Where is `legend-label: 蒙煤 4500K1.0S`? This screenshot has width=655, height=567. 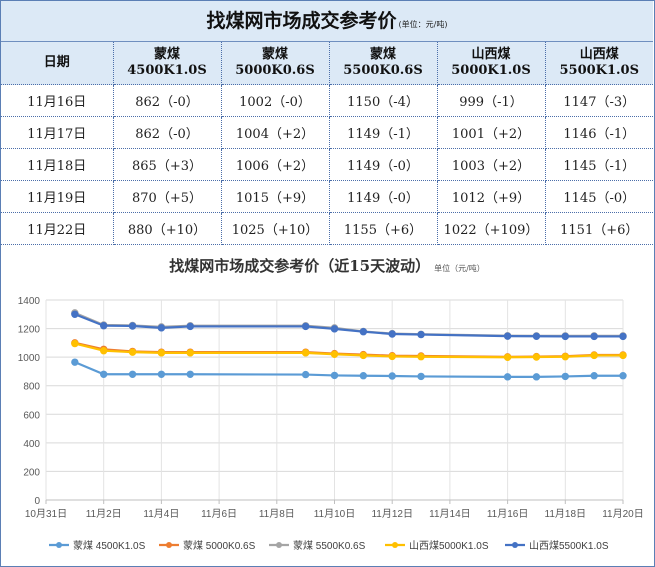 legend-label: 蒙煤 4500K1.0S is located at coordinates (109, 545).